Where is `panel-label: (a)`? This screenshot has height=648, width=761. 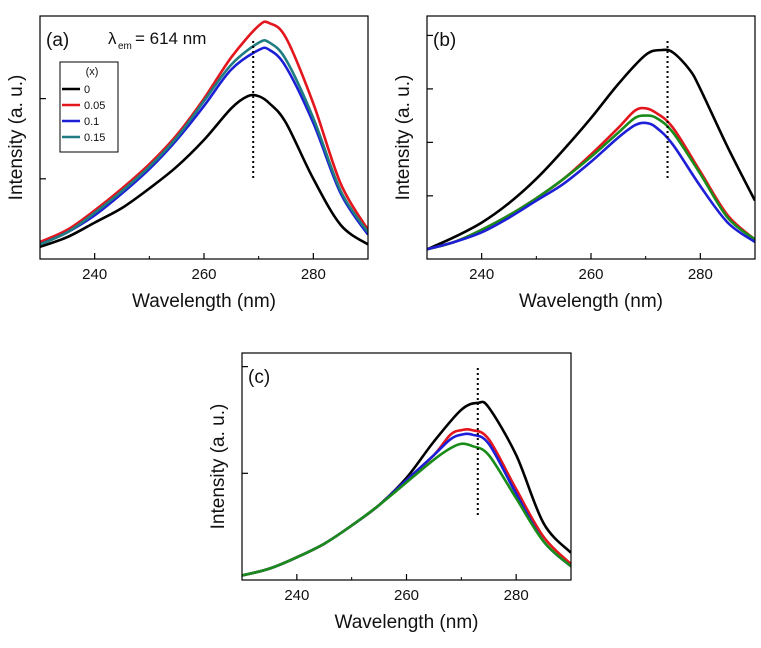
panel-label: (a) is located at coordinates (57, 40).